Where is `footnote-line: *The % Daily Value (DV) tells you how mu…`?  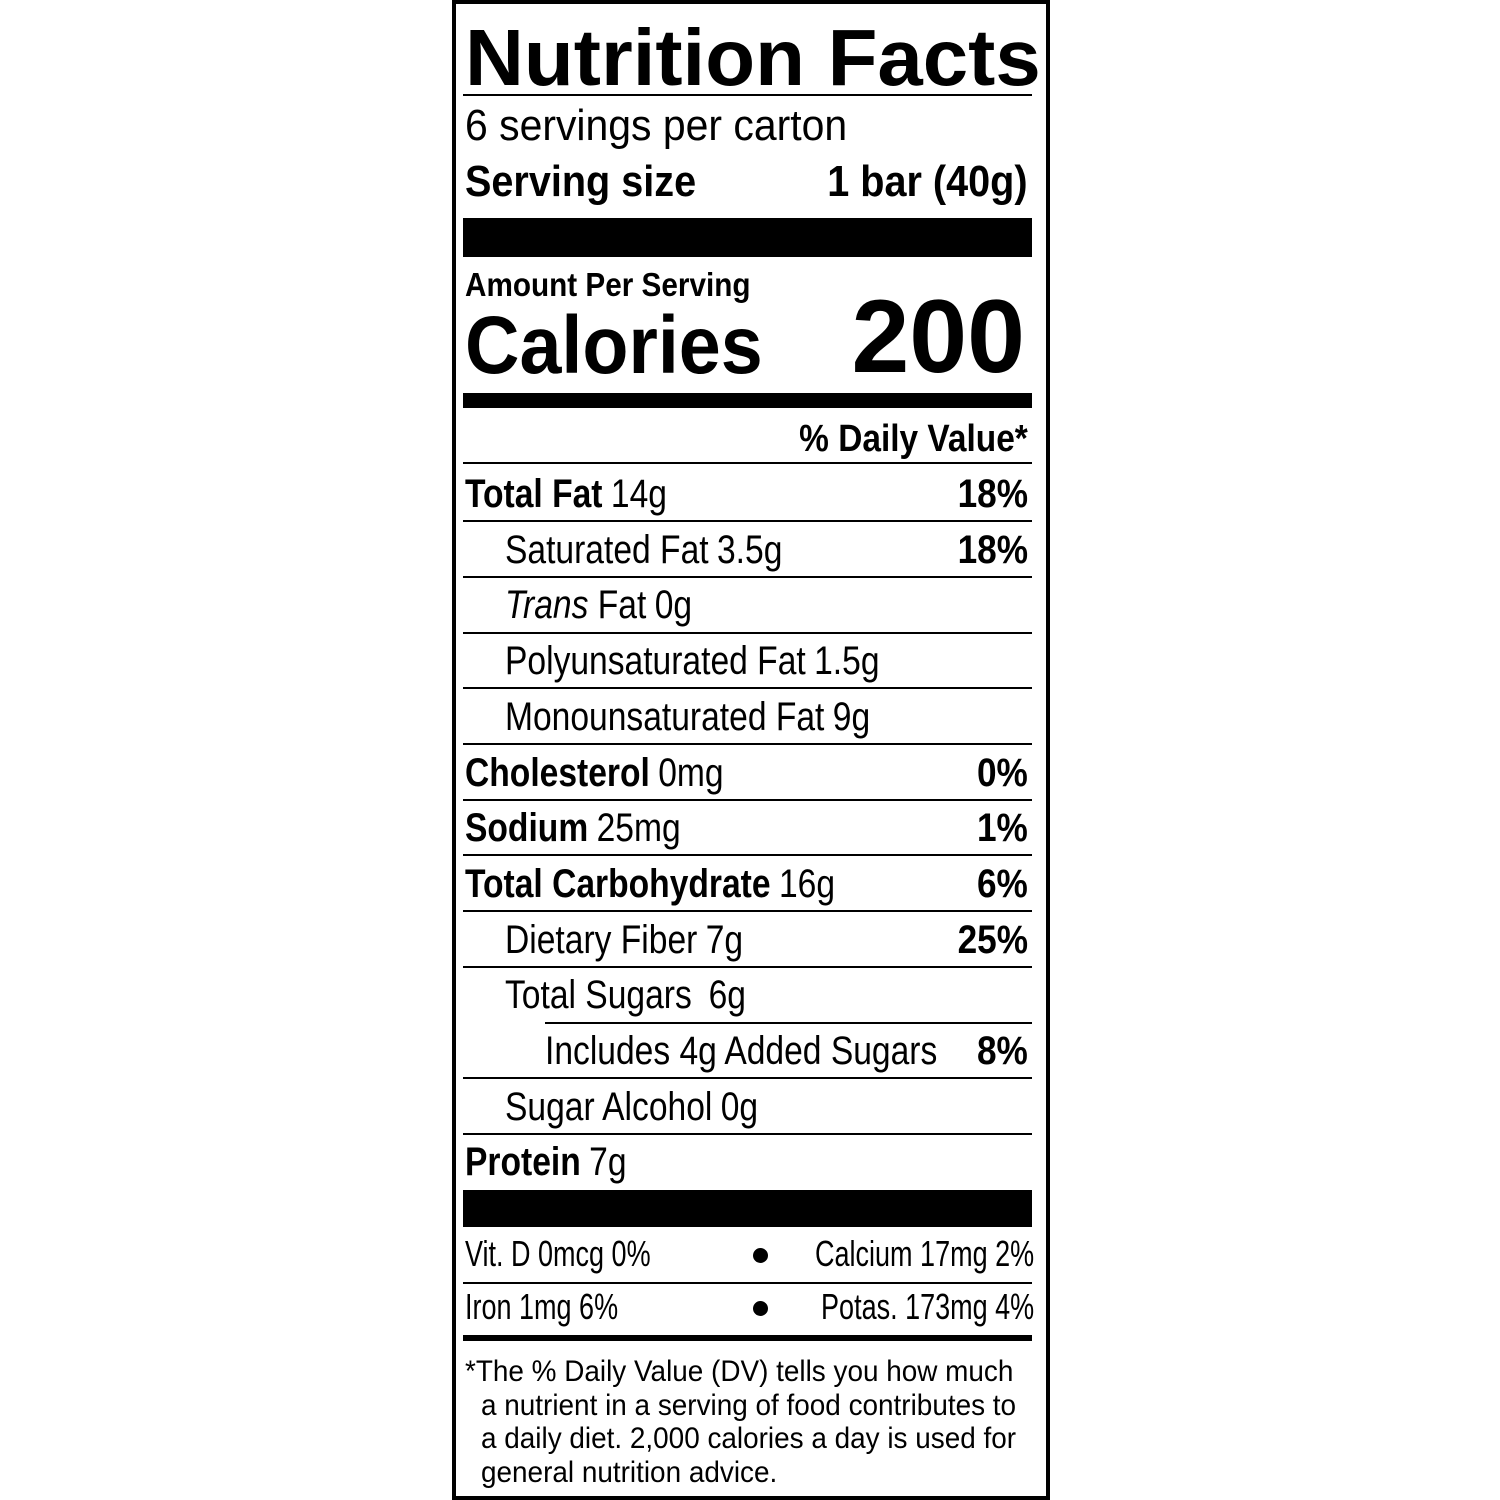
footnote-line: *The % Daily Value (DV) tells you how mu… is located at coordinates (739, 1371).